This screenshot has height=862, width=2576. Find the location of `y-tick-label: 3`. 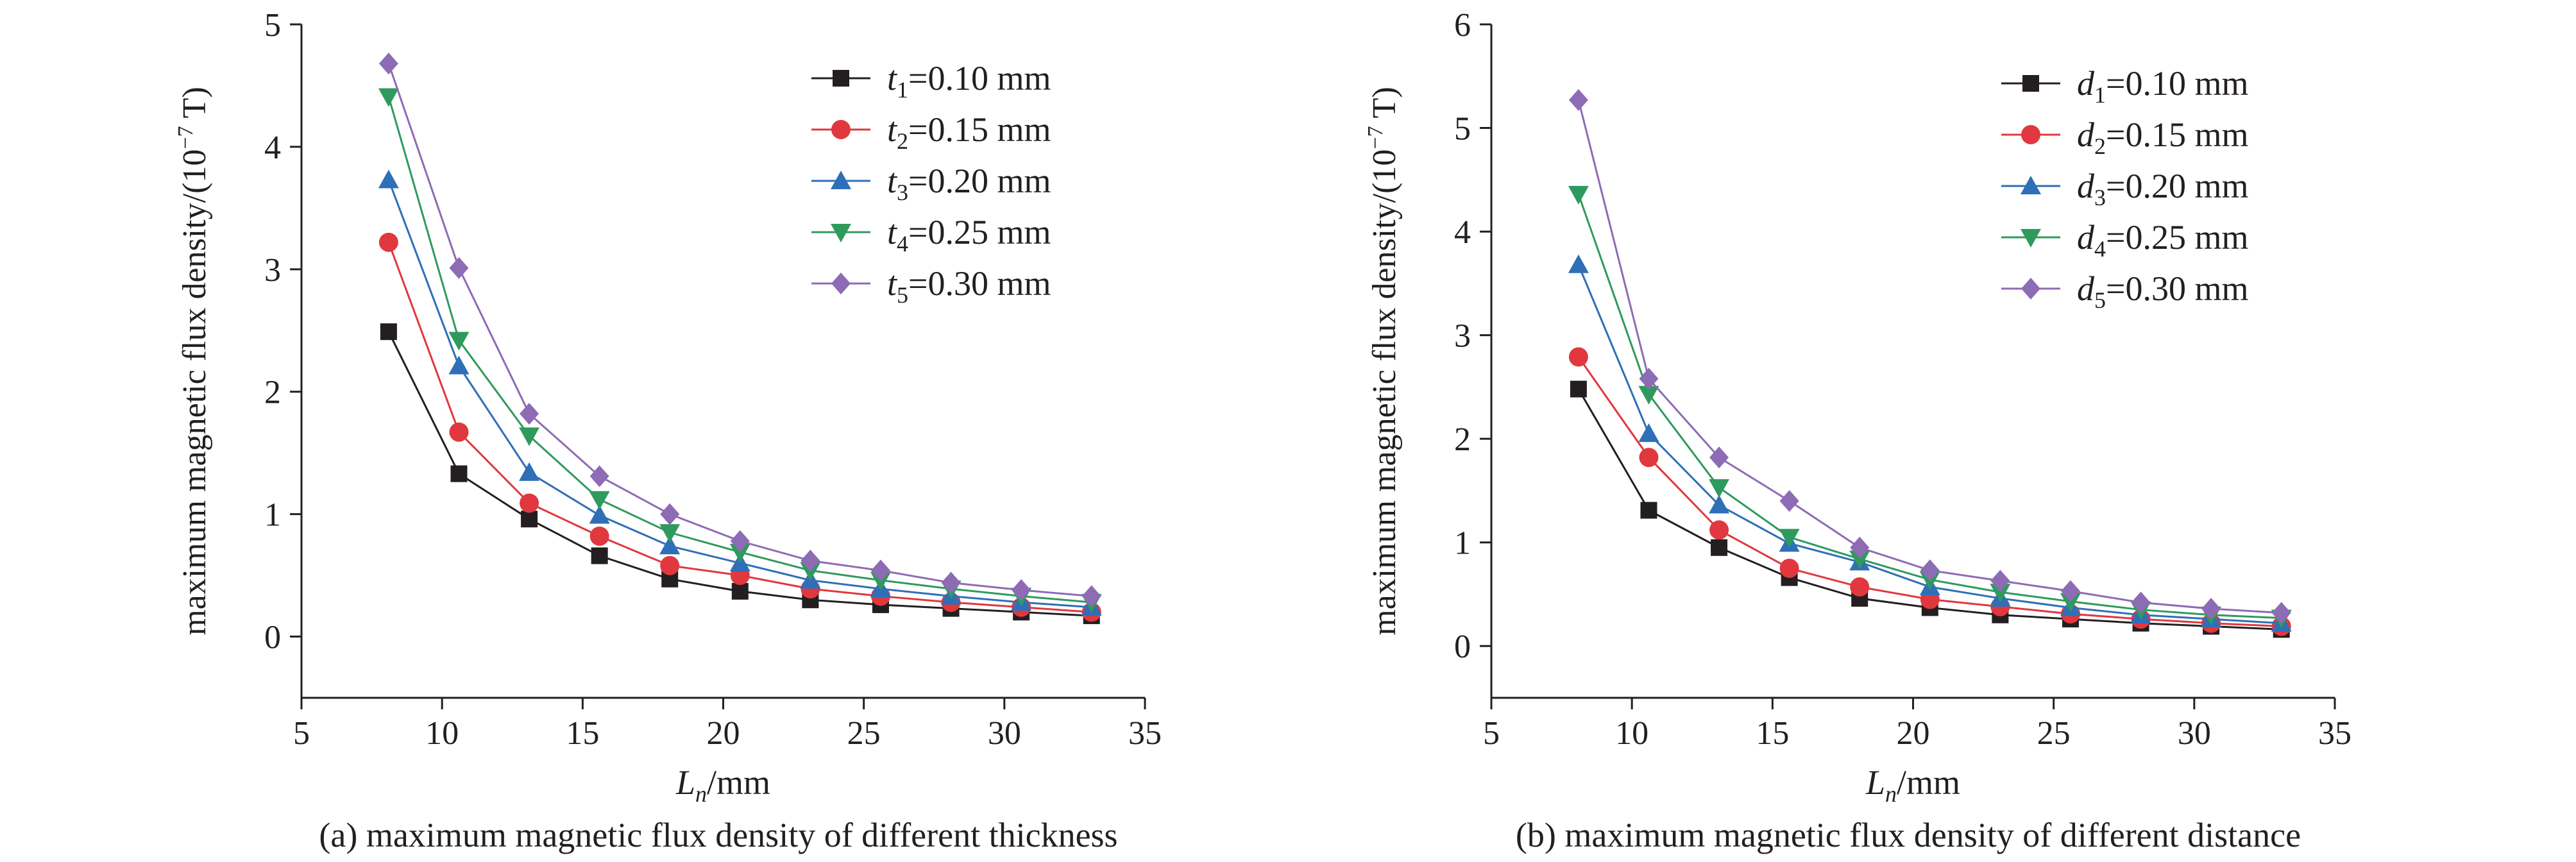

y-tick-label: 3 is located at coordinates (272, 270).